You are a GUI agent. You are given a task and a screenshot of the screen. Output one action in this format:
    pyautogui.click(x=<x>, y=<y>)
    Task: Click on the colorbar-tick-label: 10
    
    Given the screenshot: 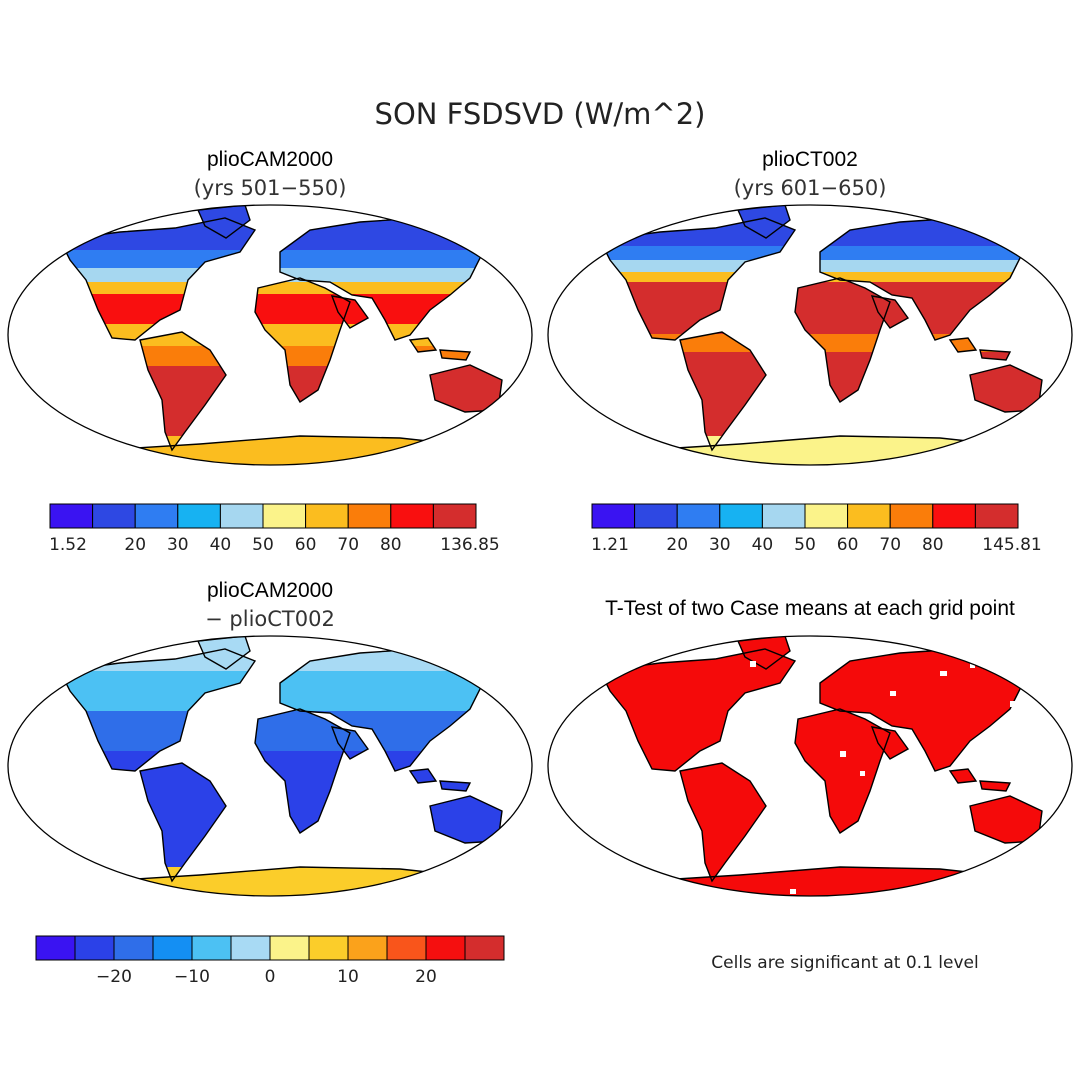 What is the action you would take?
    pyautogui.click(x=348, y=977)
    